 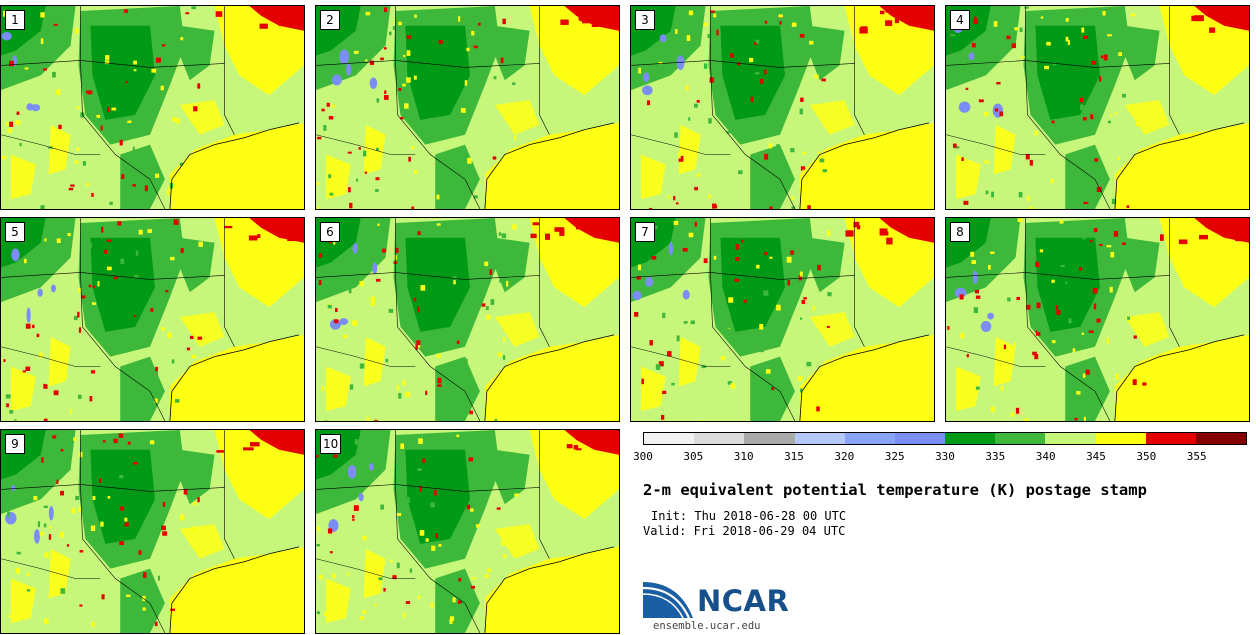 What do you see at coordinates (467, 319) in the screenshot?
I see `map-panel: 6` at bounding box center [467, 319].